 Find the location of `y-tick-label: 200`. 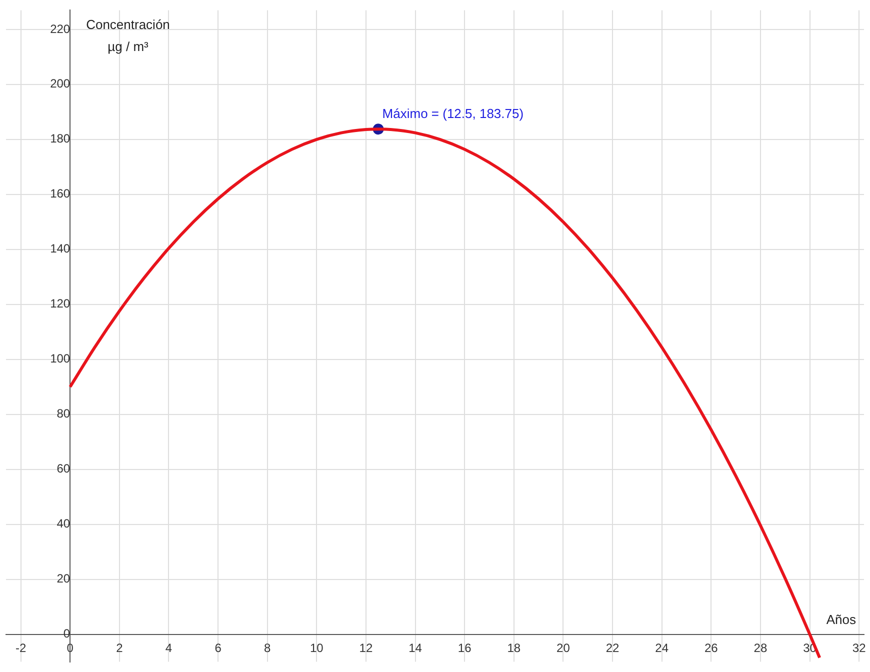

y-tick-label: 200 is located at coordinates (60, 83).